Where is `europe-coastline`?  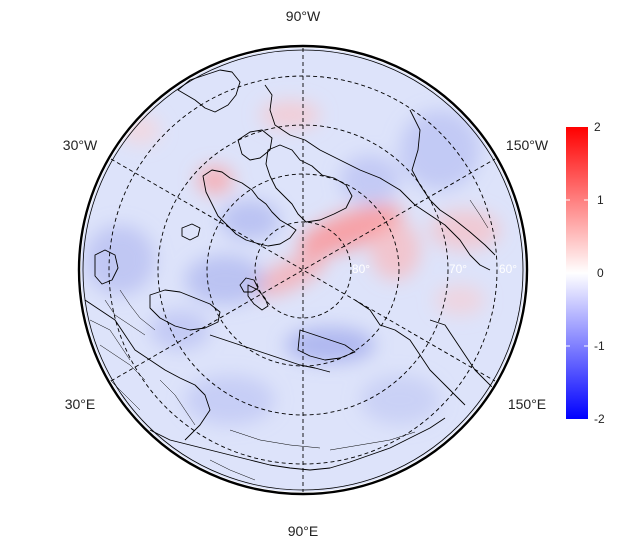
europe-coastline is located at coordinates (147, 370).